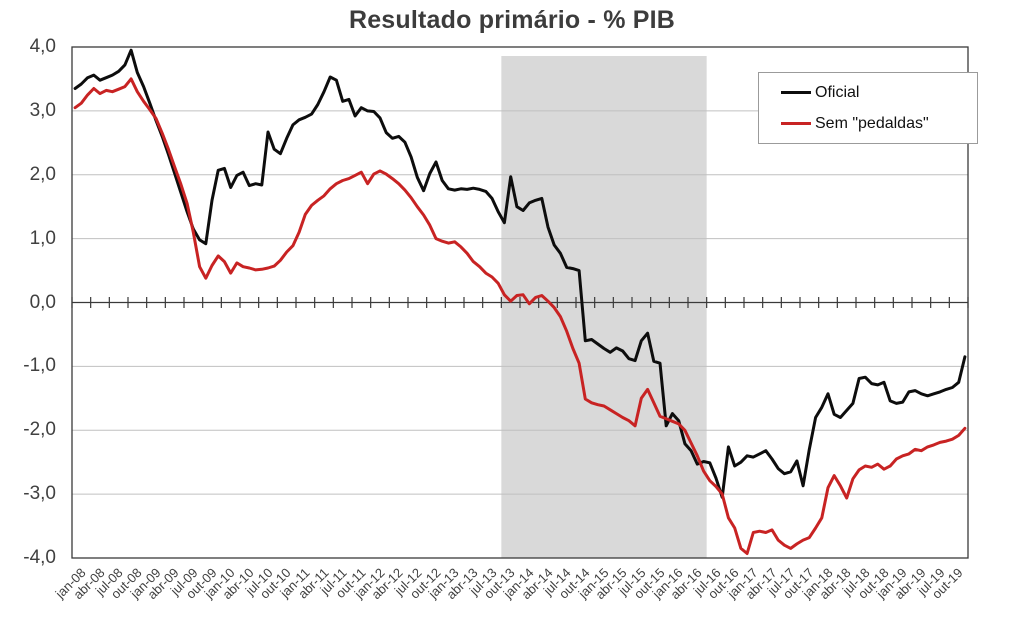 The image size is (1024, 638). Describe the element at coordinates (42, 110) in the screenshot. I see `y-axis-label: 3,0` at that location.